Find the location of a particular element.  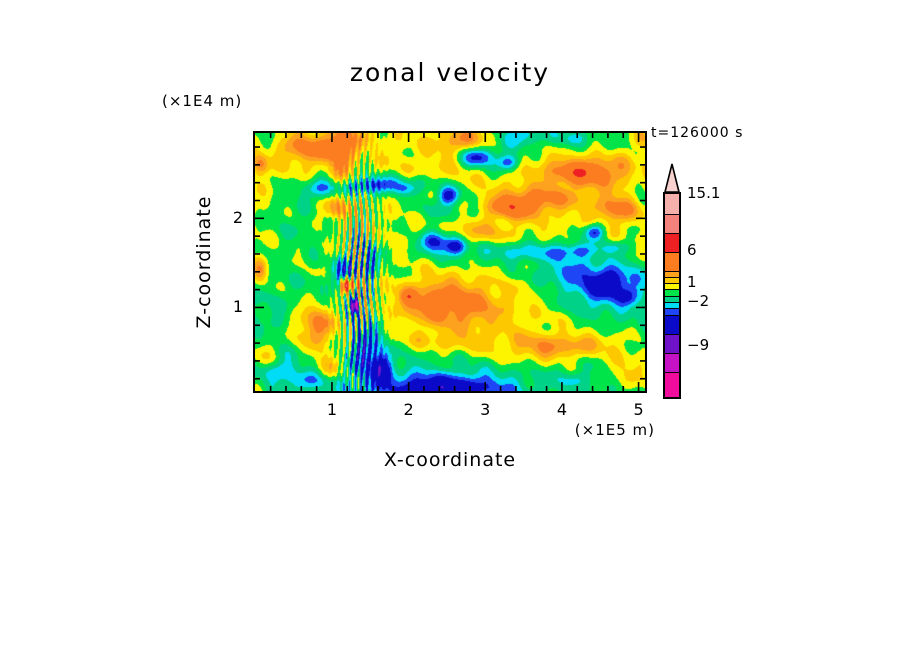

y-tick-label: 1 is located at coordinates (237, 307).